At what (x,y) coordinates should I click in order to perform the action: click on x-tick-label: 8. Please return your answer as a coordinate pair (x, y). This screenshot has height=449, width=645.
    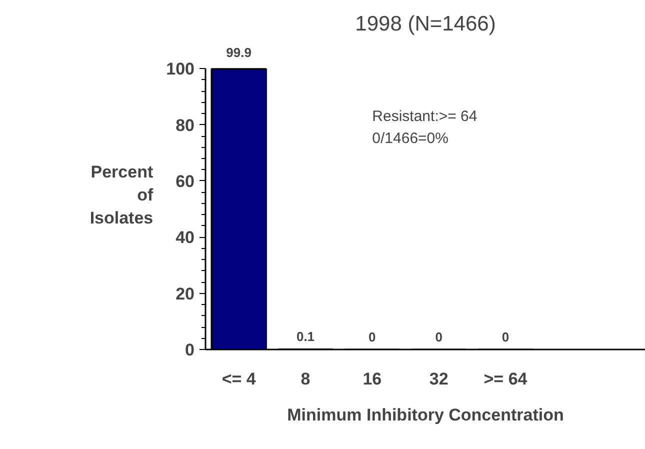
    Looking at the image, I should click on (305, 379).